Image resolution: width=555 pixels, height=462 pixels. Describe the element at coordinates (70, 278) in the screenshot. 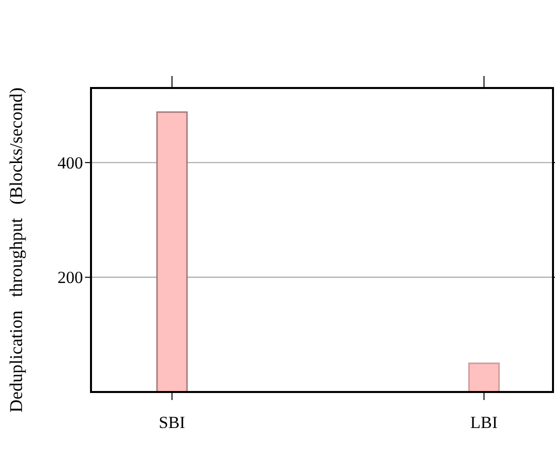

I see `y-tick-label: 200` at that location.